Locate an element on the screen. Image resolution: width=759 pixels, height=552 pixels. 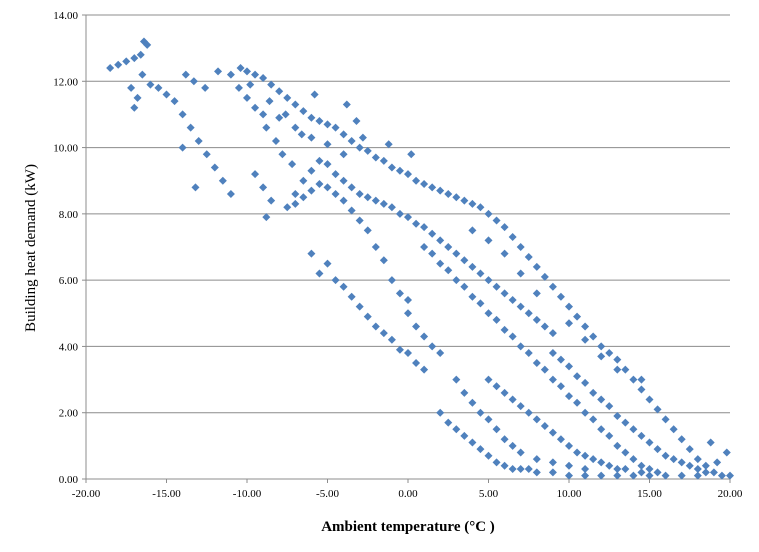
x-tick-label-4: 0.00 is located at coordinates (408, 494).